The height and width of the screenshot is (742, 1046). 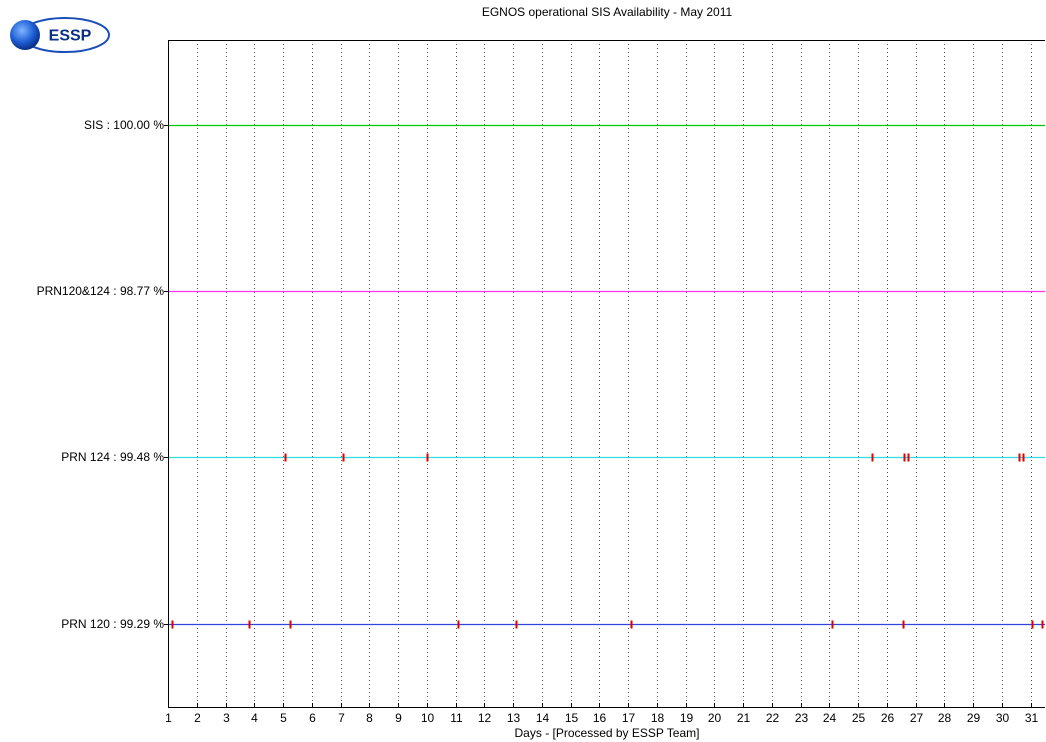 I want to click on x-tick-label: 11, so click(x=456, y=718).